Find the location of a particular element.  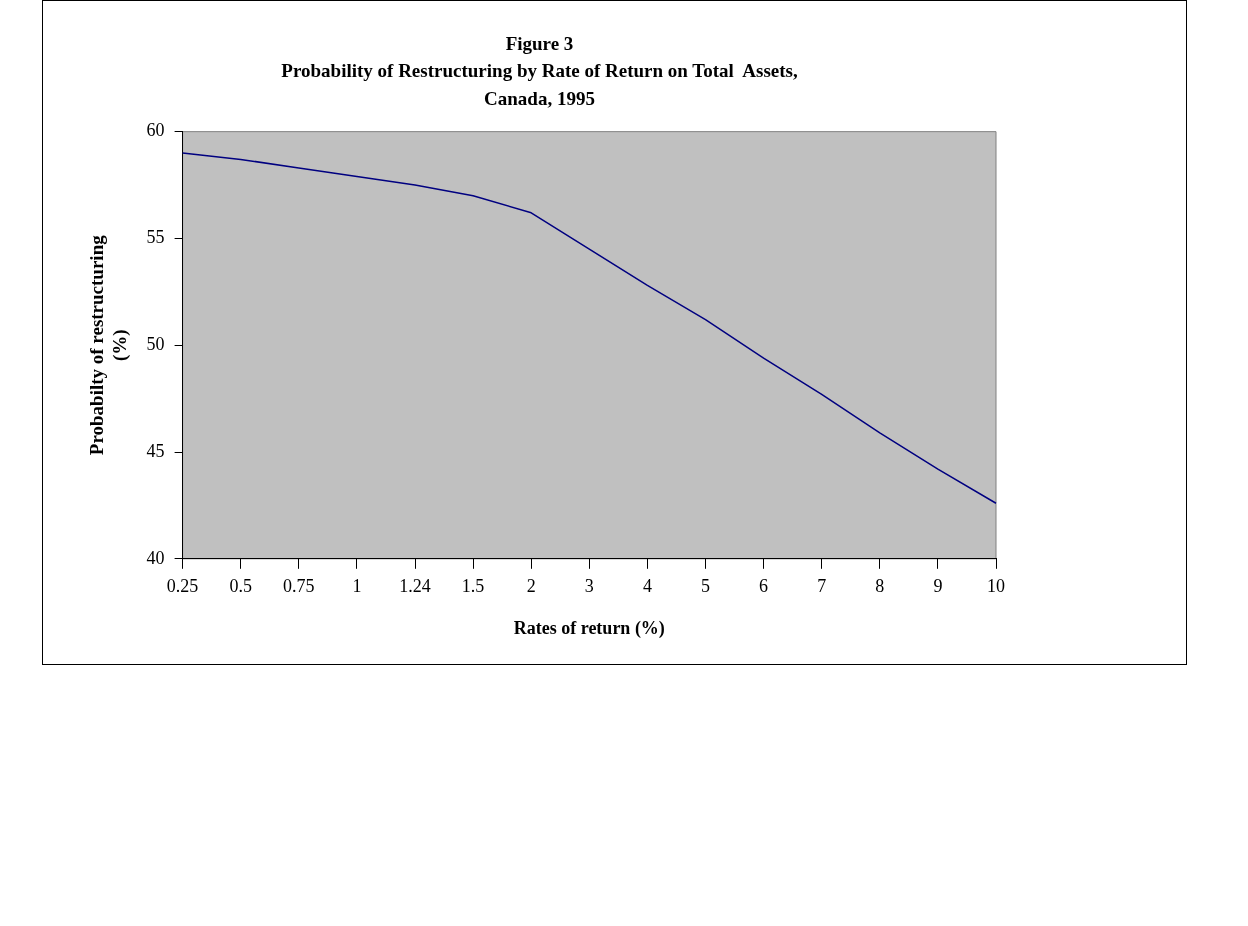

x-tick-label: 0.75 is located at coordinates (299, 586).